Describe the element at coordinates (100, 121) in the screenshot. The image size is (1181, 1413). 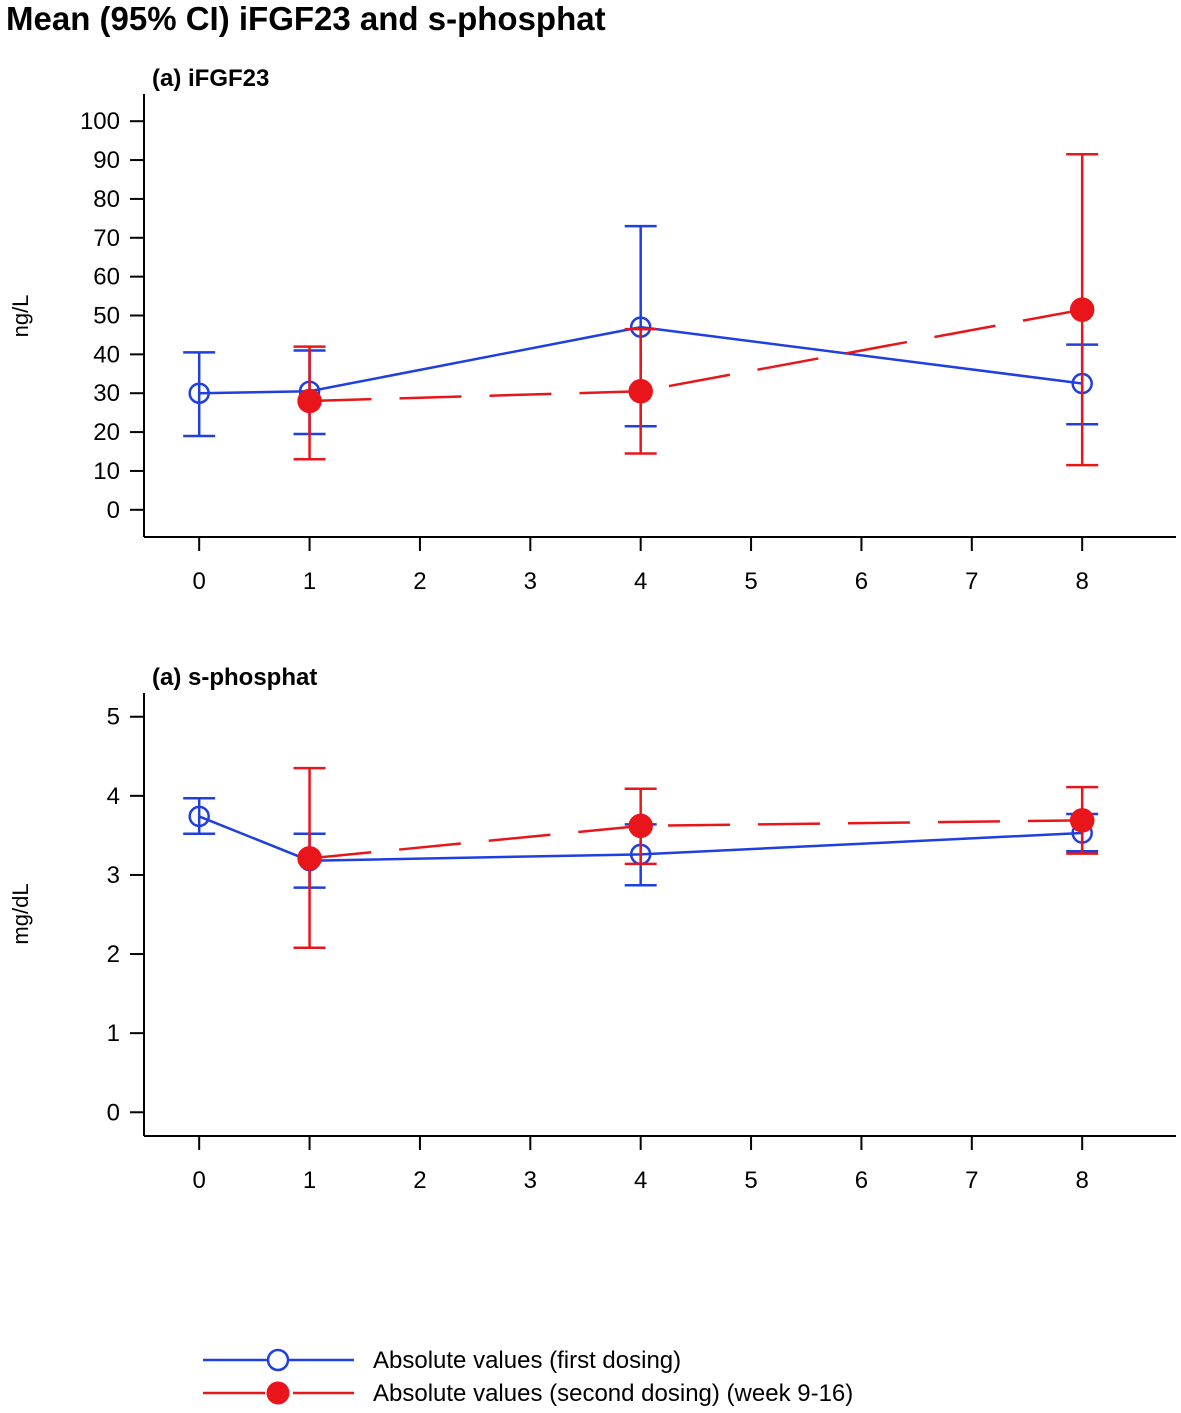
I see `y-tick-label: 100` at that location.